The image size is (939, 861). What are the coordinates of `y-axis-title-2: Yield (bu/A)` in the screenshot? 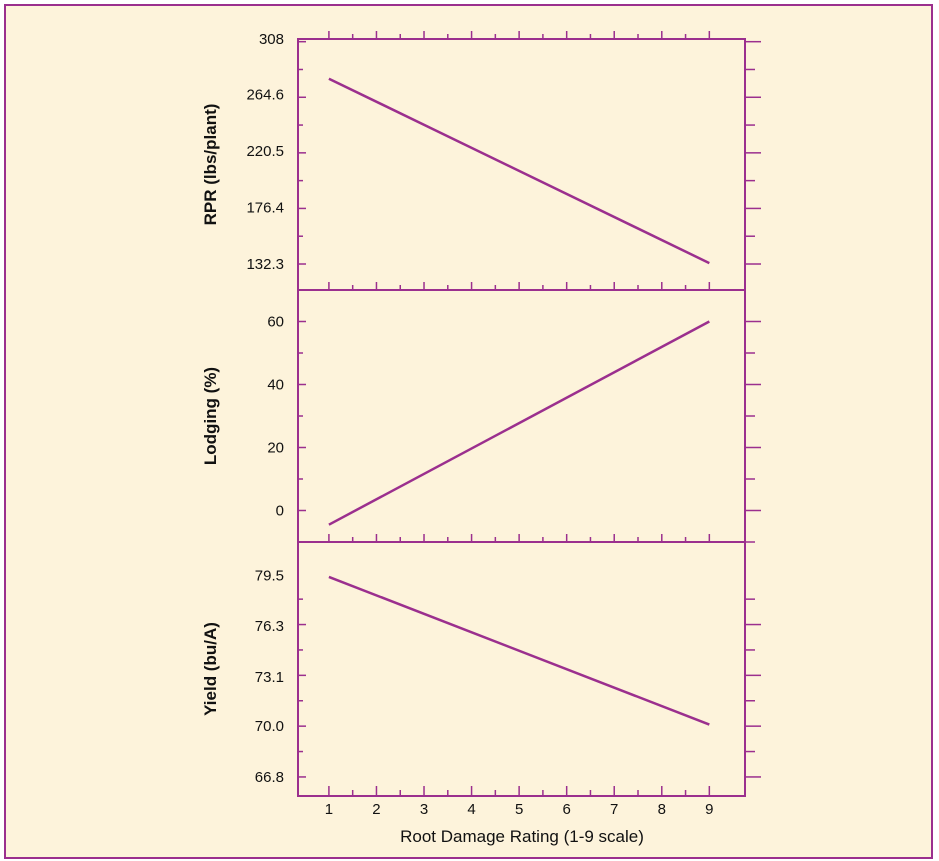 It's located at (210, 669).